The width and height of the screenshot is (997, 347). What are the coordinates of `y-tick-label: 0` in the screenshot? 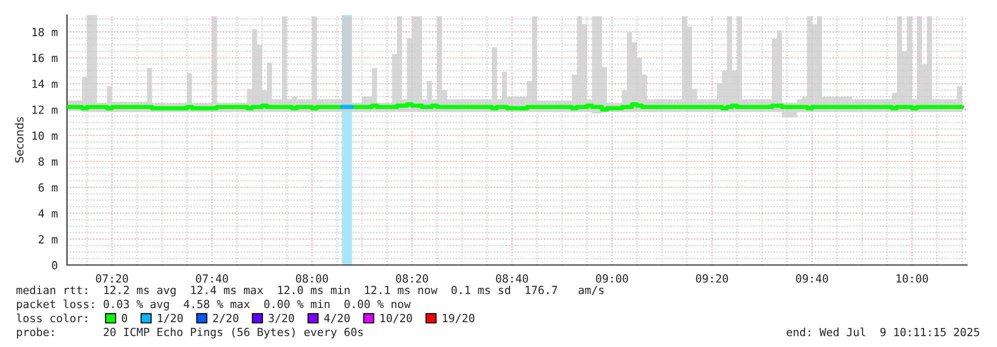 It's located at (55, 265).